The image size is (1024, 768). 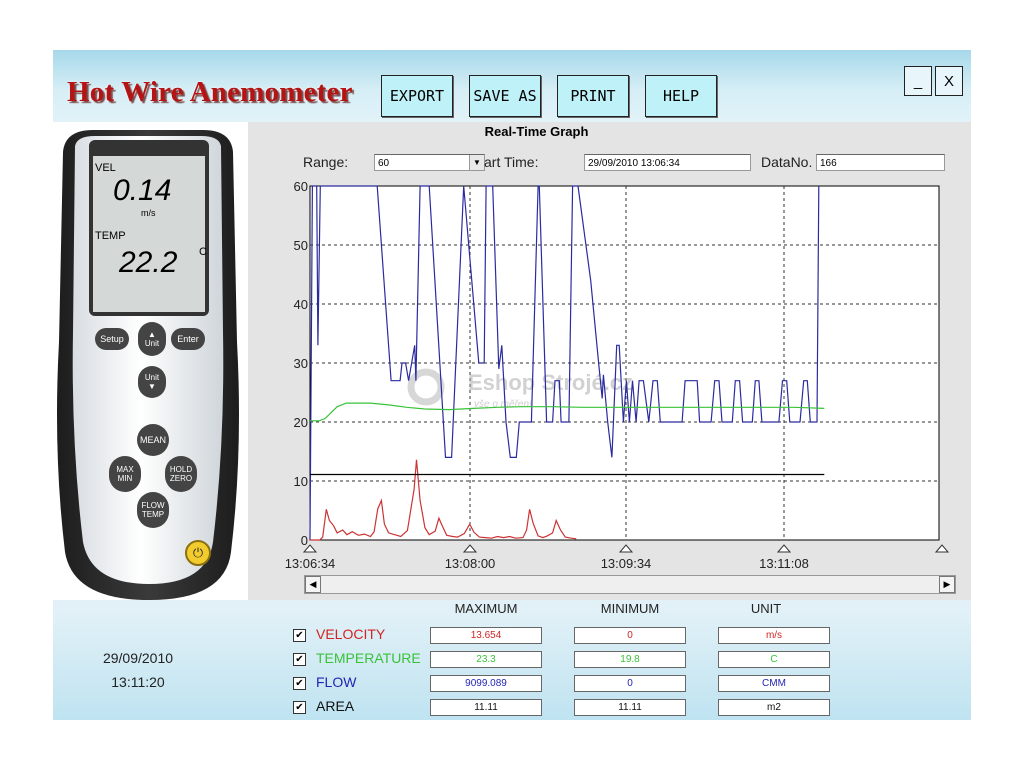 I want to click on range-label: Range:, so click(x=326, y=162).